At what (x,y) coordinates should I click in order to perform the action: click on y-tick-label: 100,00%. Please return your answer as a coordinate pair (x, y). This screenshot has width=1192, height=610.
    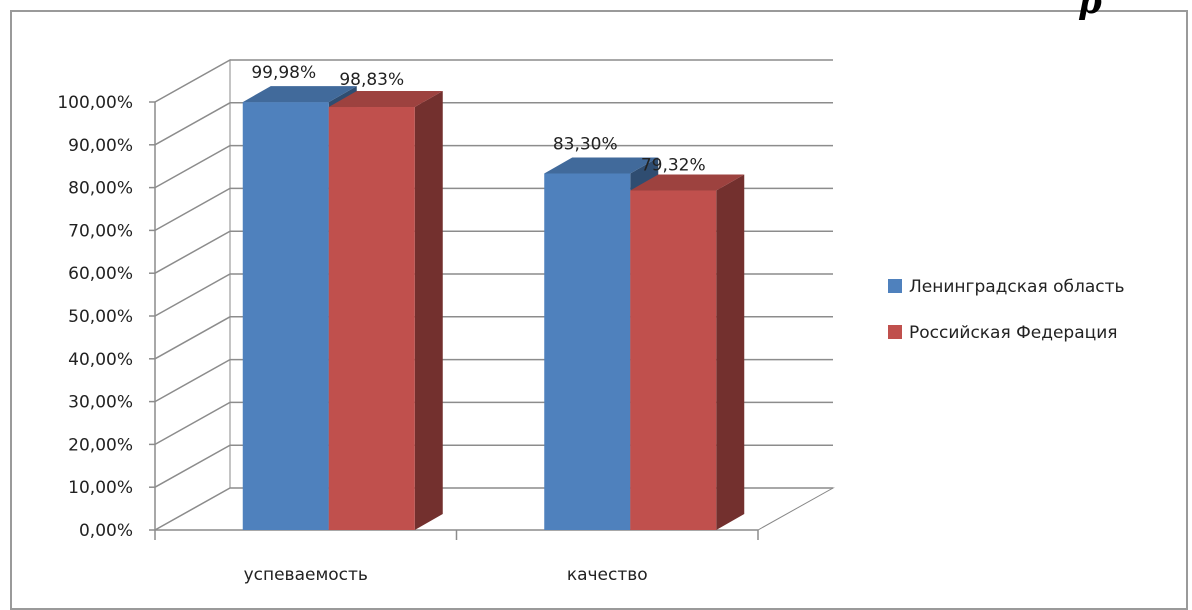
    Looking at the image, I should click on (95, 103).